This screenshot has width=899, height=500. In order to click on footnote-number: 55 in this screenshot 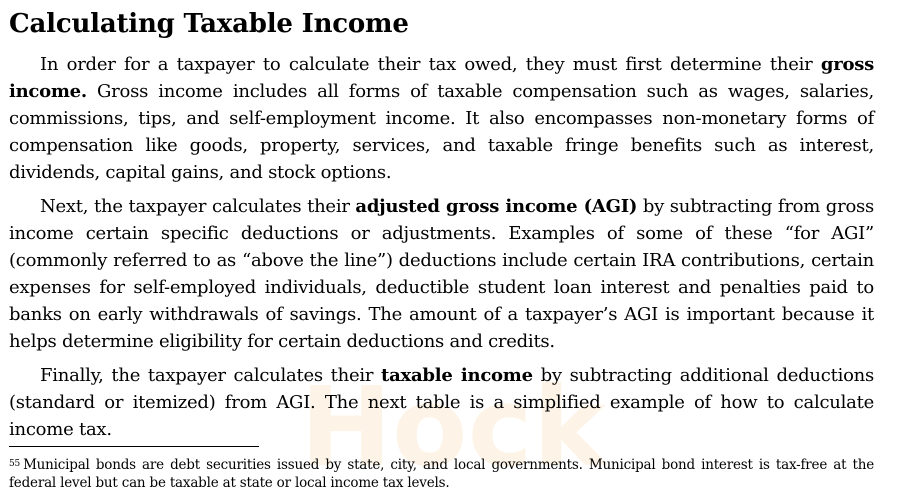, I will do `click(15, 464)`.